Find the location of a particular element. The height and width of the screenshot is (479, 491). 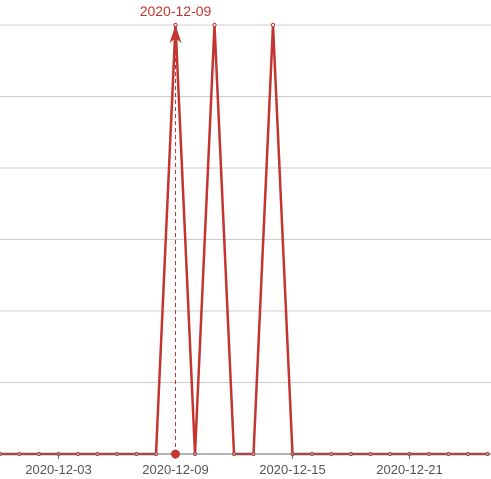

x-axis: 2020-12-03 2020-12-09 2020-12-15 2020-12-21 is located at coordinates (245, 465).